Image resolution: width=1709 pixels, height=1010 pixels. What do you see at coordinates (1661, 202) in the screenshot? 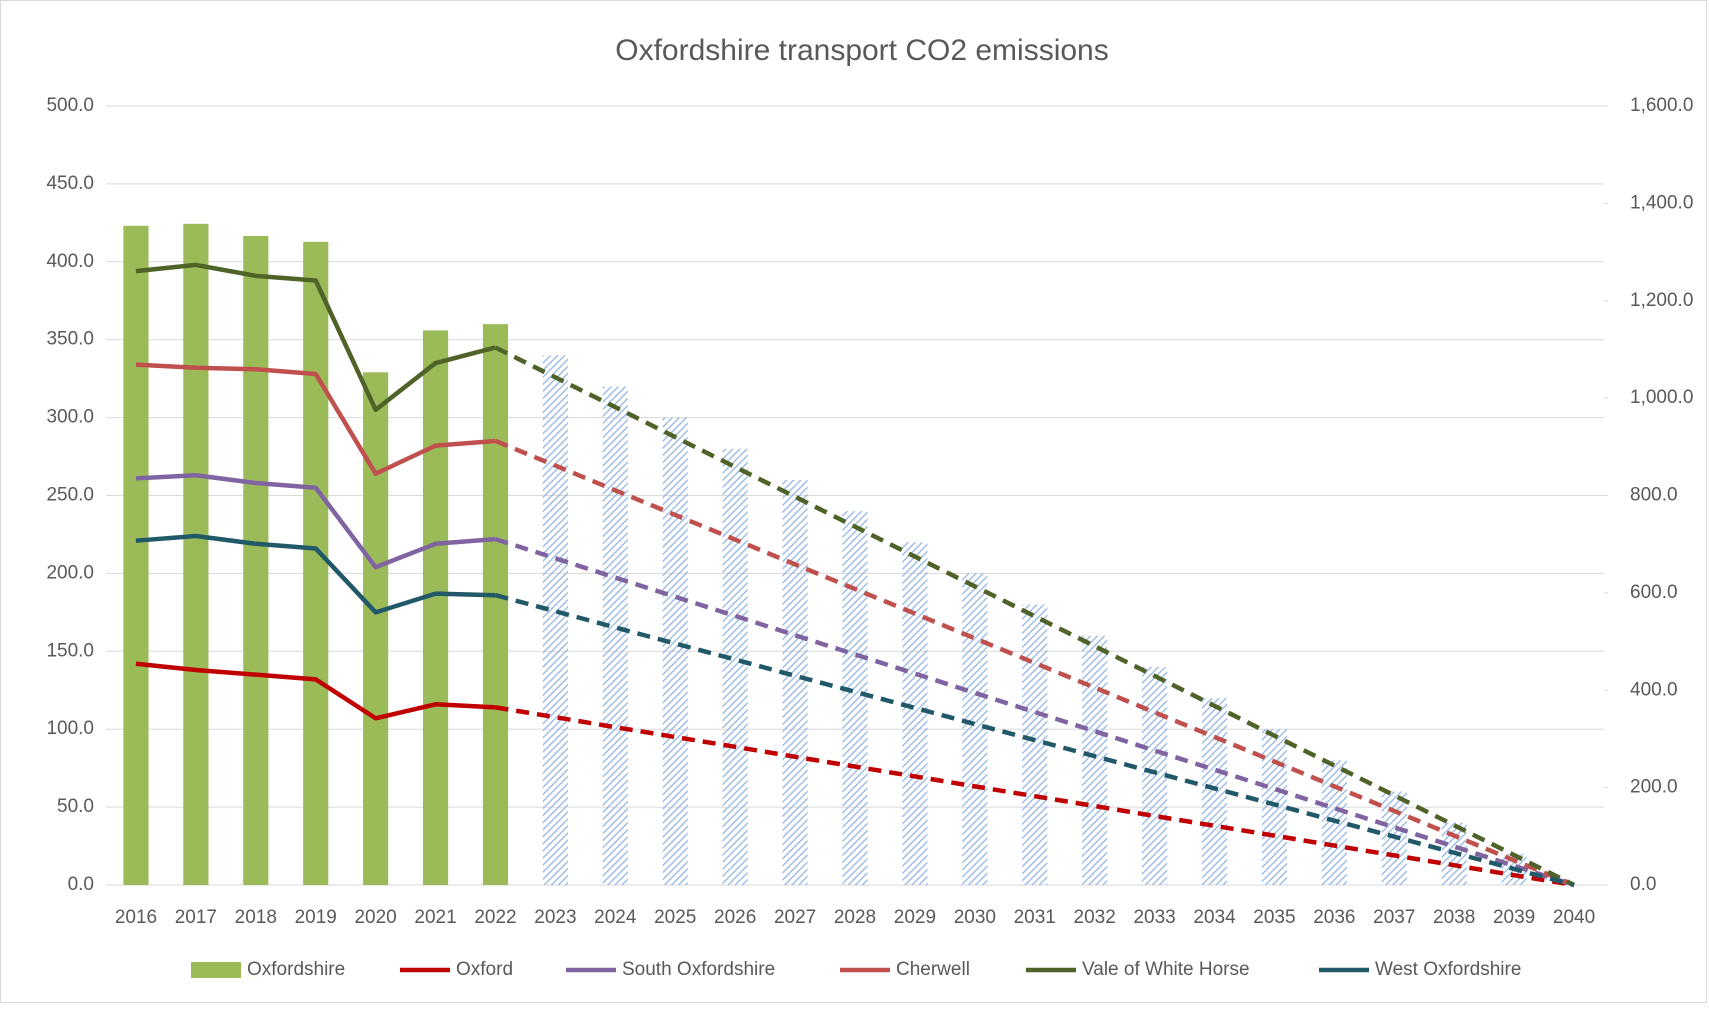
I see `y2-tick-label: 1,400.0` at bounding box center [1661, 202].